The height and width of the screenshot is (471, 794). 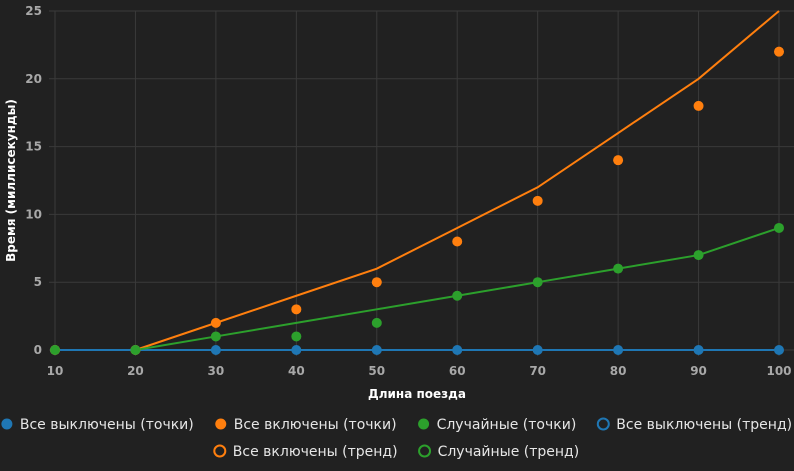 I want to click on y-tick-label: 0, so click(x=38, y=350).